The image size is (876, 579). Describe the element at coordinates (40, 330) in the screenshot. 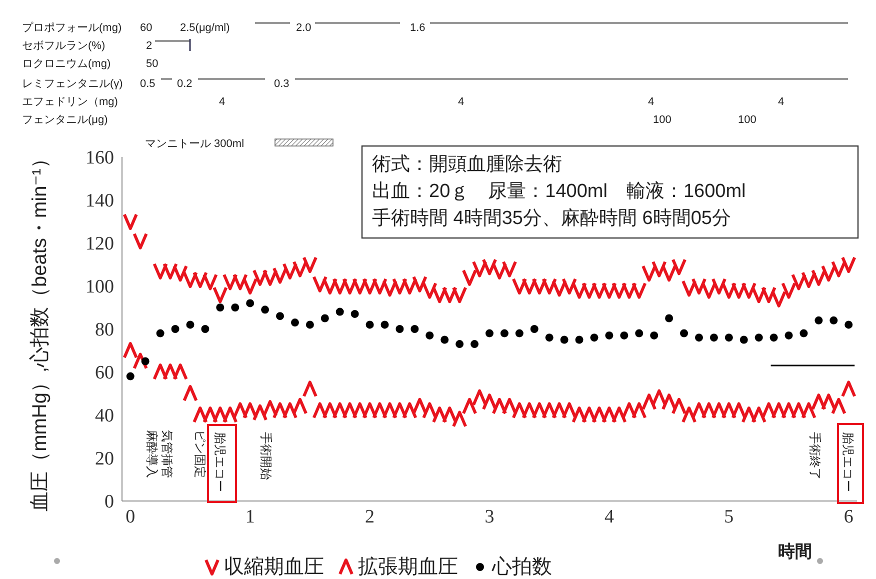

I see `y-axis-title: 血圧（mmHg）,心拍数（beats・min⁻¹）` at that location.